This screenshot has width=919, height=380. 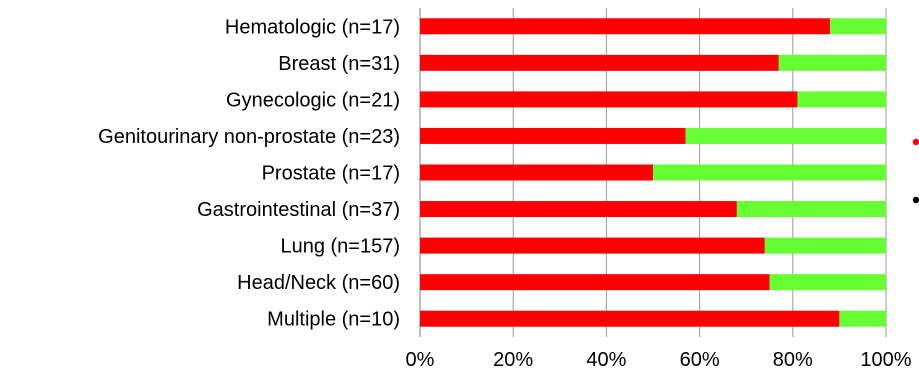 What do you see at coordinates (340, 247) in the screenshot?
I see `category-label: Lung (n=157)` at bounding box center [340, 247].